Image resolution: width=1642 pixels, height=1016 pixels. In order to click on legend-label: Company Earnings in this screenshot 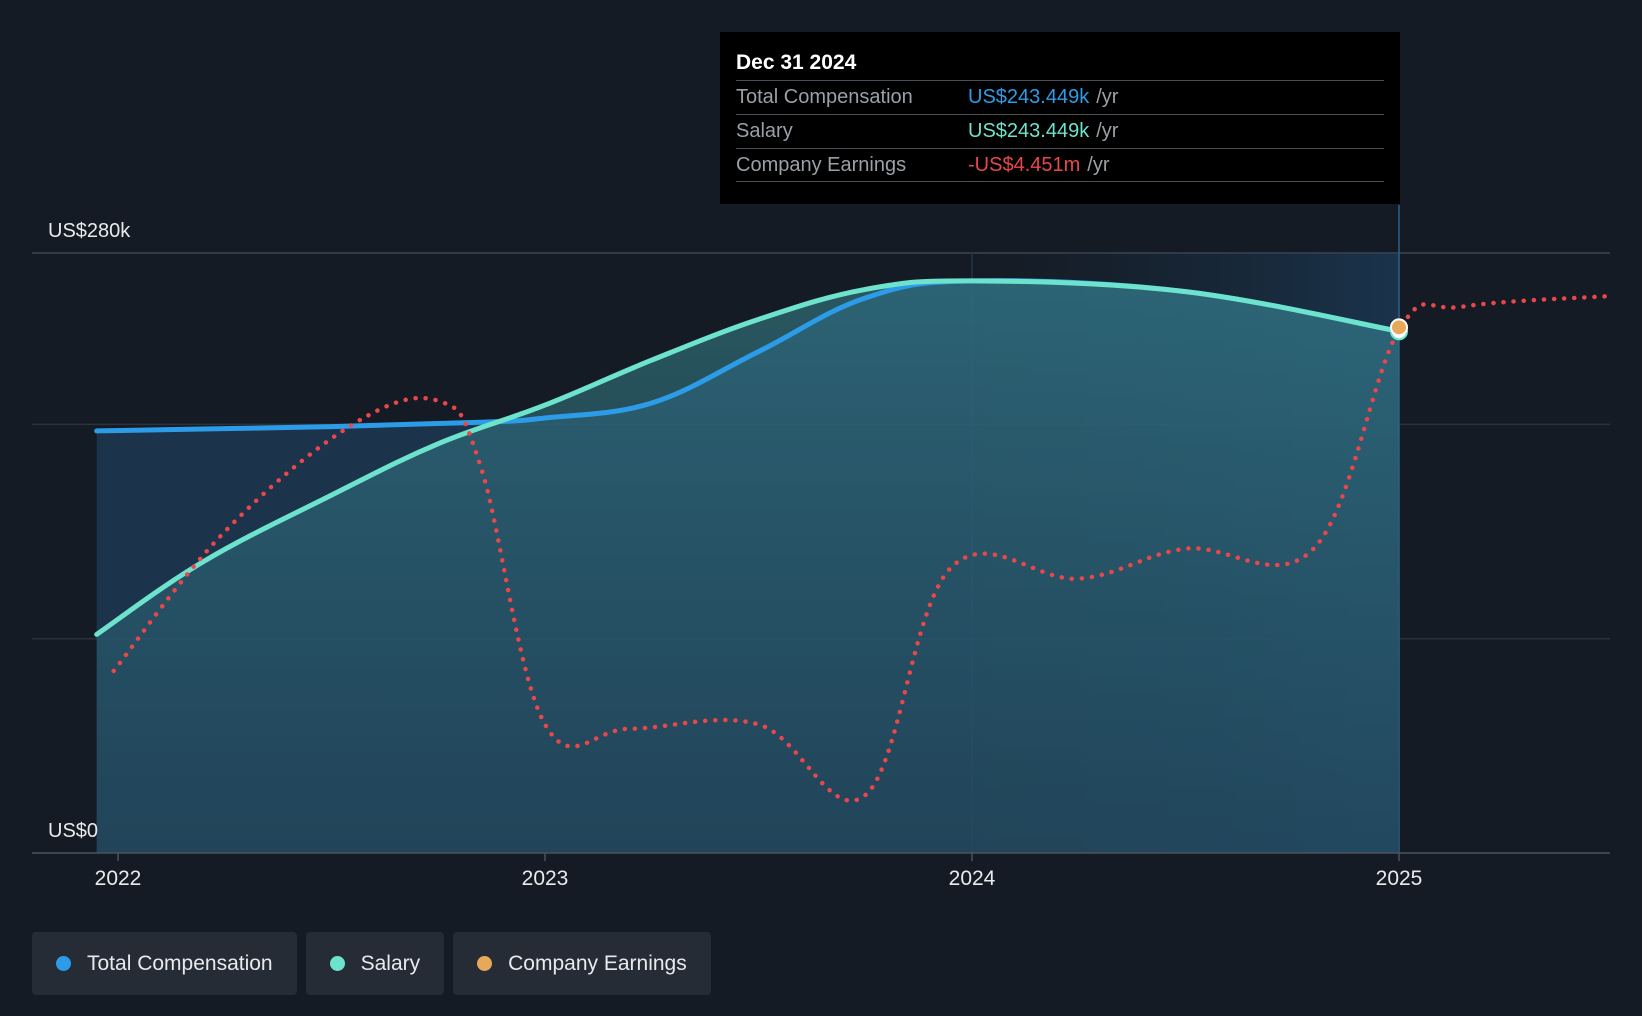, I will do `click(597, 963)`.